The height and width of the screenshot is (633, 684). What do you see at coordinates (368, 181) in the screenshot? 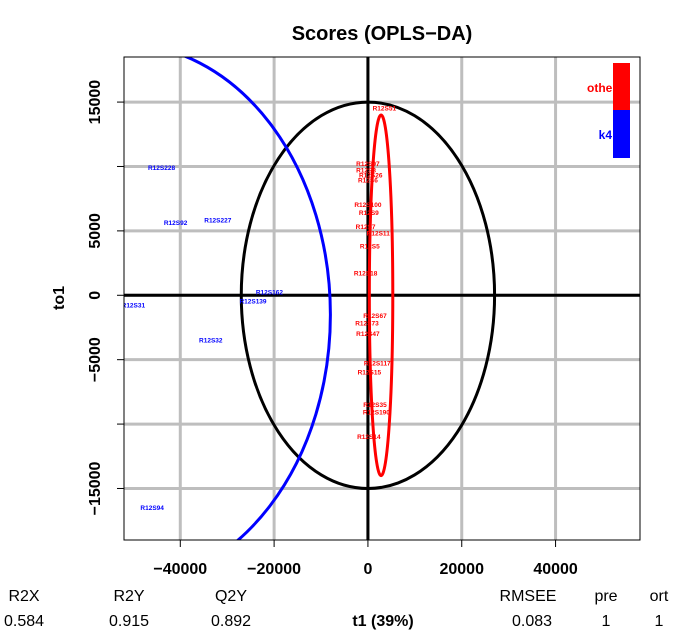
I see `point-label-other: R12S6` at bounding box center [368, 181].